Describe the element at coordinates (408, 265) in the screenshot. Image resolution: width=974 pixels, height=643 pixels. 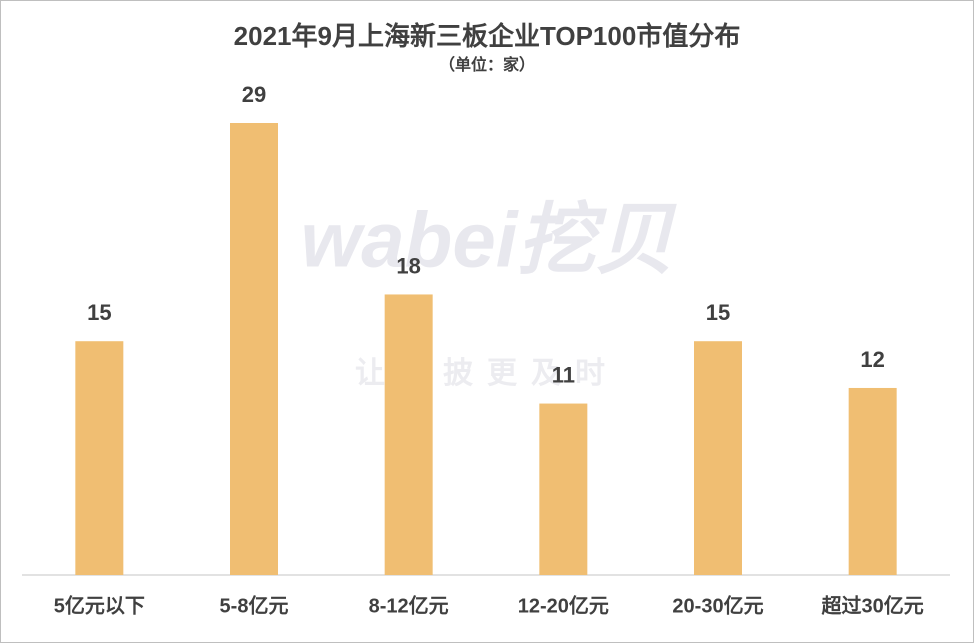
I see `data-label: 18` at that location.